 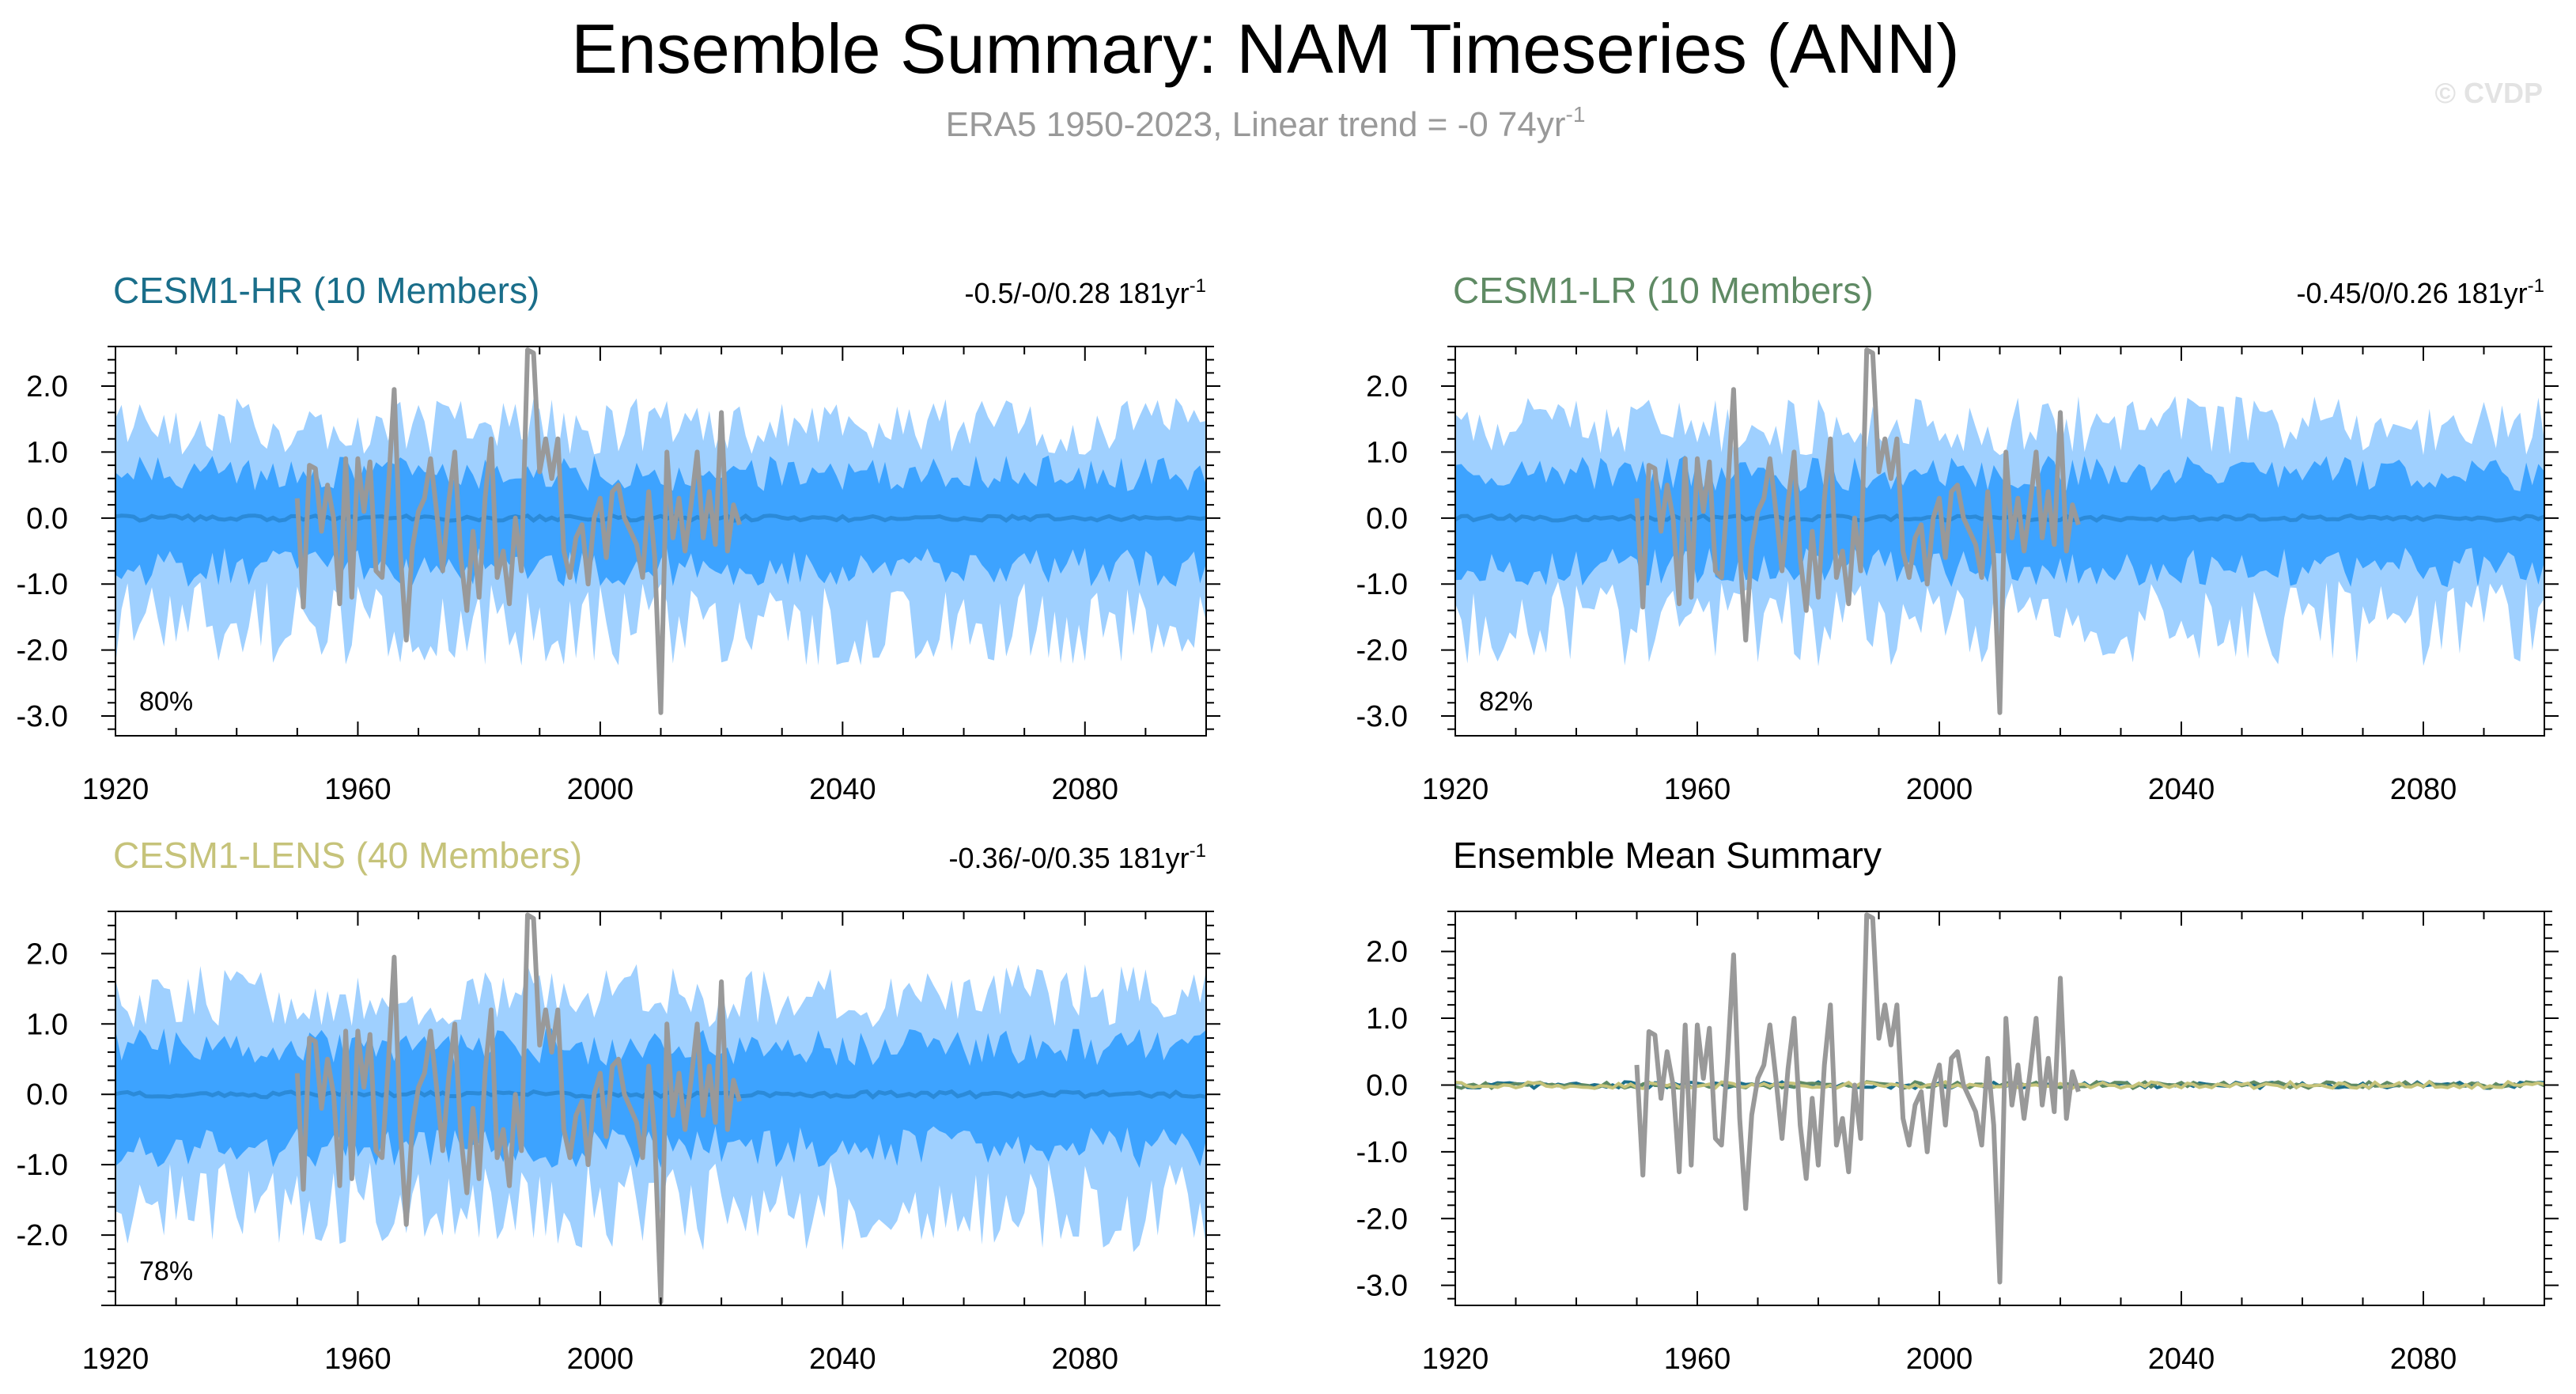 I want to click on panel-title: Ensemble Mean Summary, so click(x=1668, y=855).